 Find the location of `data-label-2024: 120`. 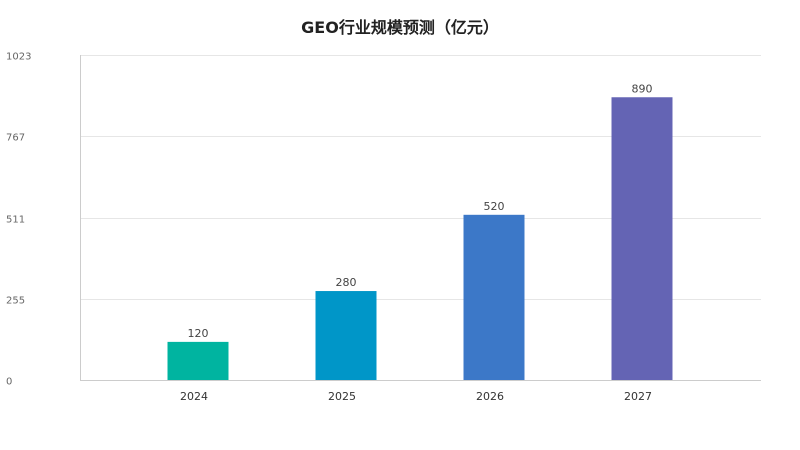

data-label-2024: 120 is located at coordinates (198, 333).